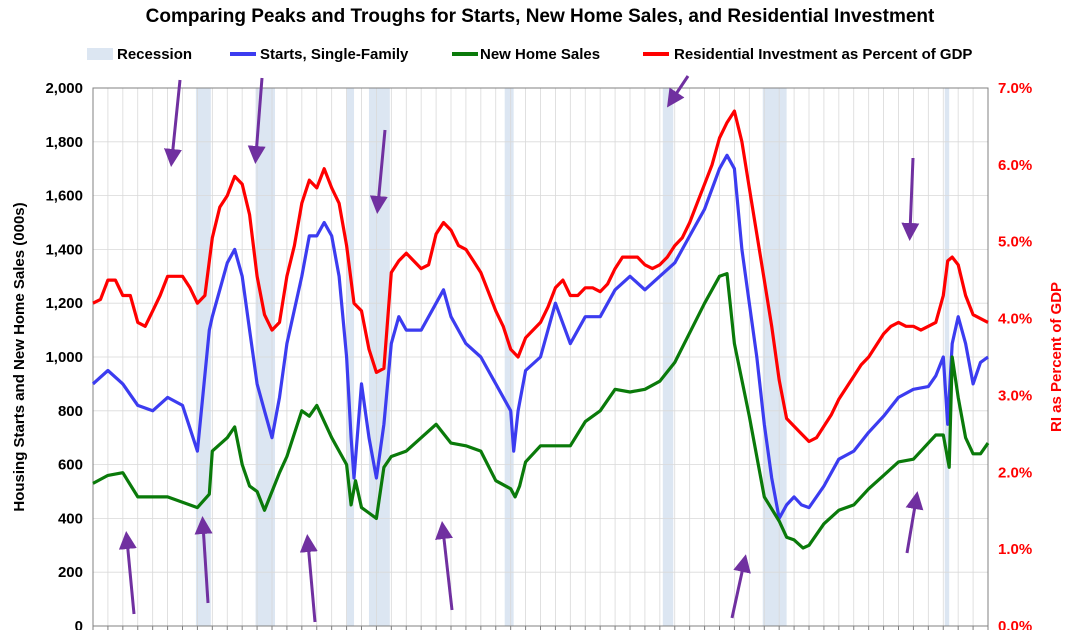 The width and height of the screenshot is (1071, 630). What do you see at coordinates (334, 54) in the screenshot?
I see `legend-label: Starts, Single-Family` at bounding box center [334, 54].